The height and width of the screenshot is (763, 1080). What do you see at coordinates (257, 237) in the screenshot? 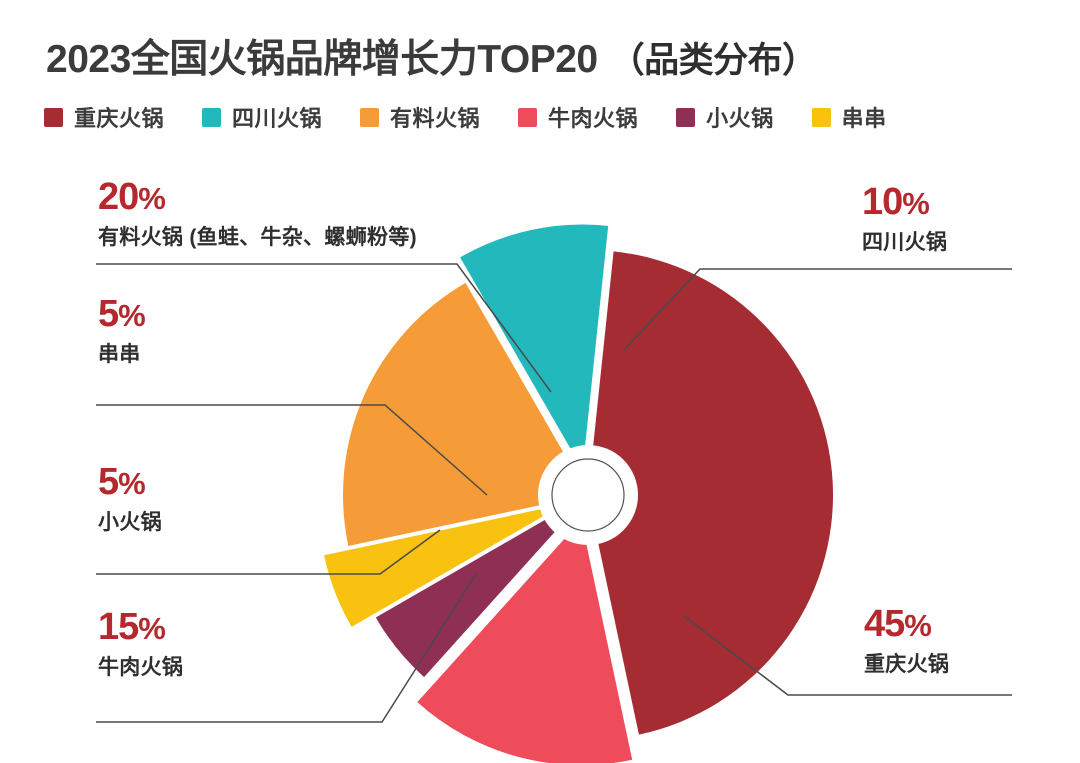
I see `callout-category: 有料火锅 (鱼蛙、牛杂、螺蛳粉等)` at bounding box center [257, 237].